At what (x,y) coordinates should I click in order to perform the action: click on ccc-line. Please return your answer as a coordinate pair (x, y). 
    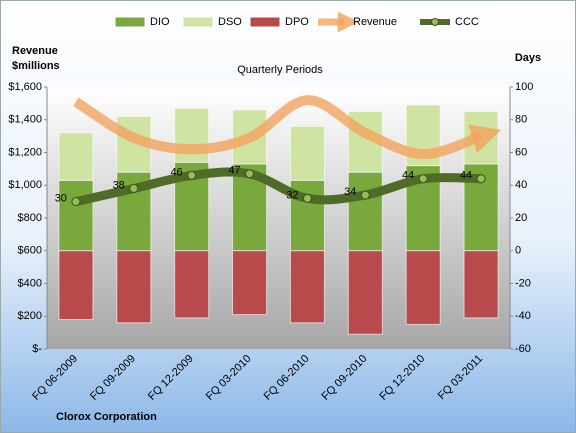
    Looking at the image, I should click on (278, 187).